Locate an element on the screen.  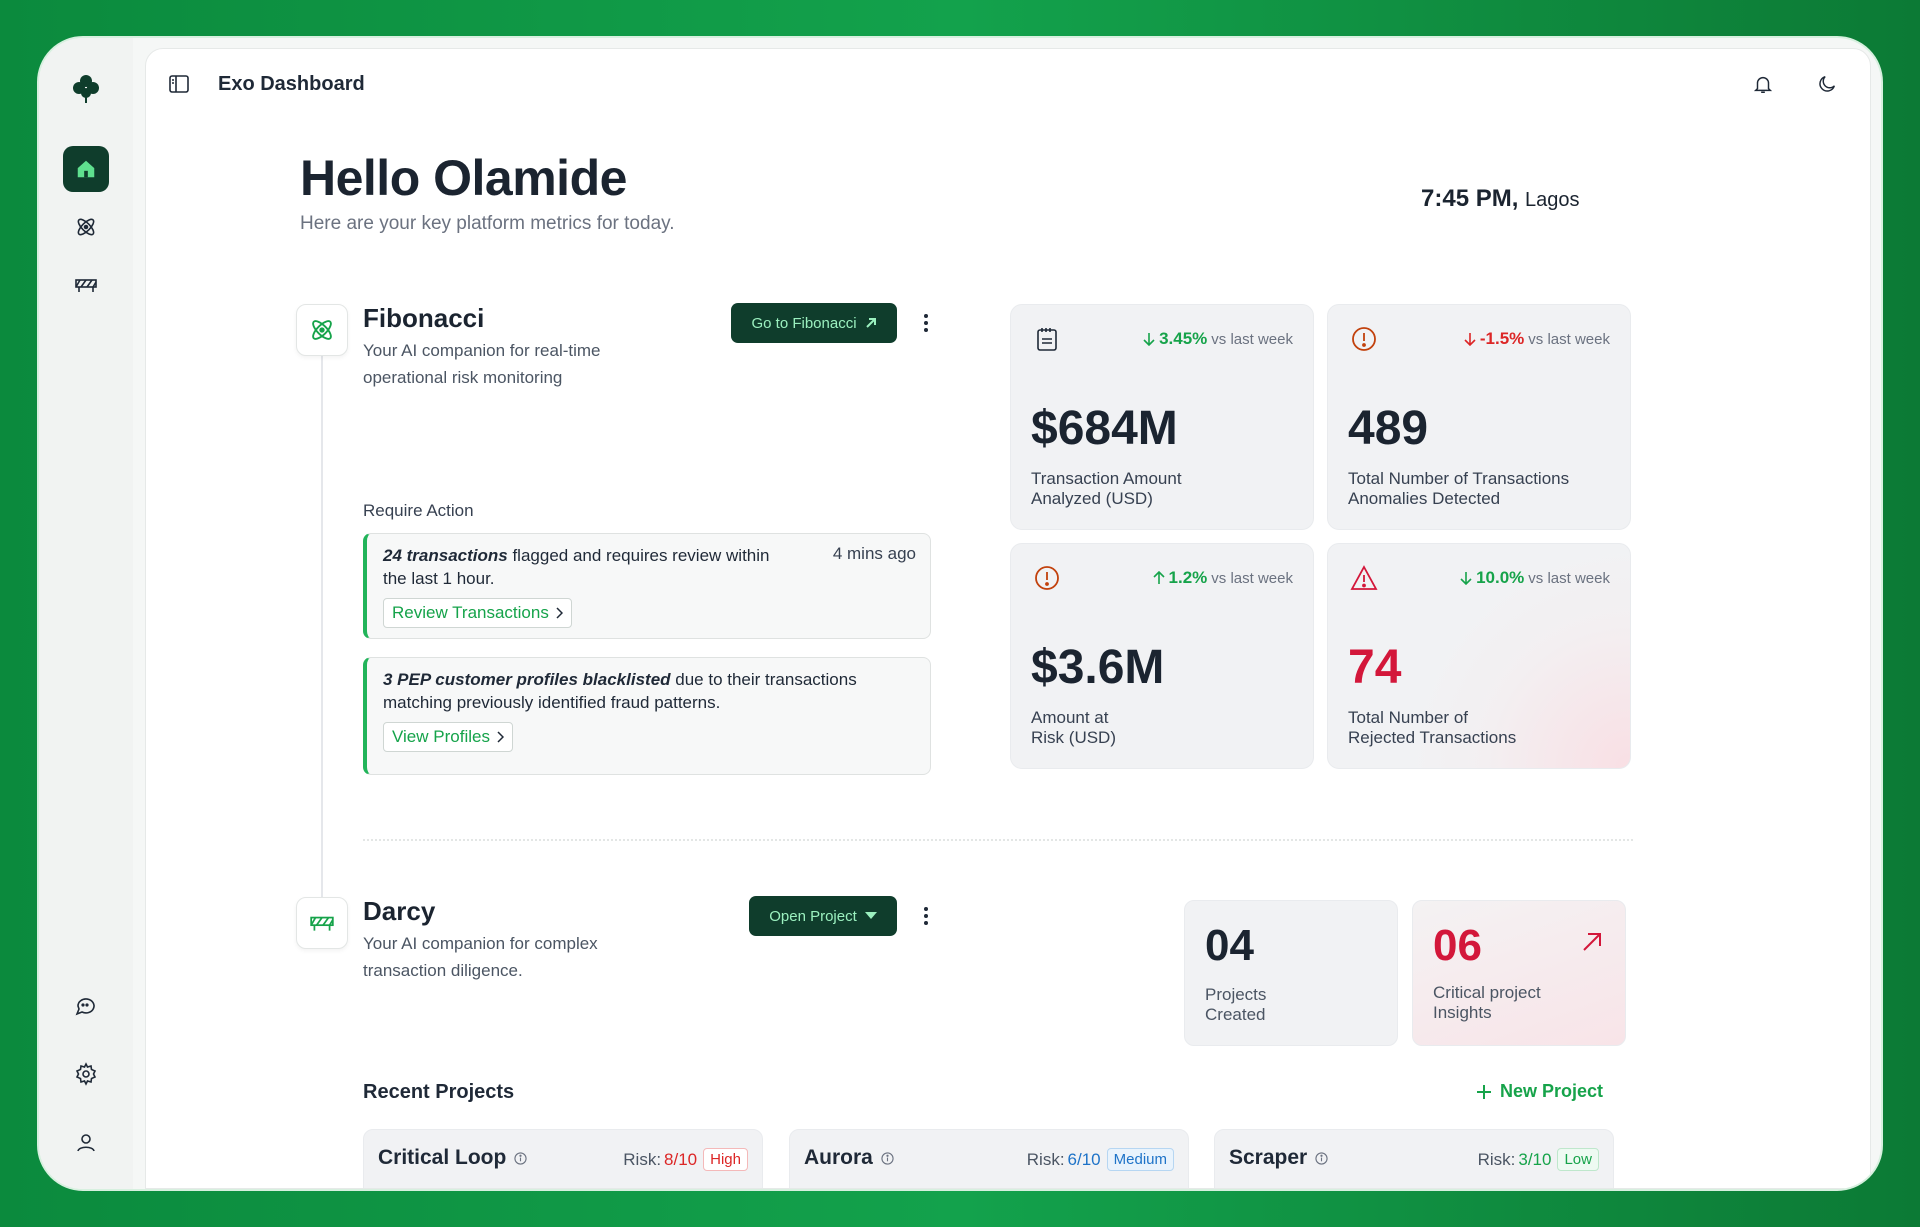
go-to-fibonacci-button: Go to Fibonacci is located at coordinates (814, 323).